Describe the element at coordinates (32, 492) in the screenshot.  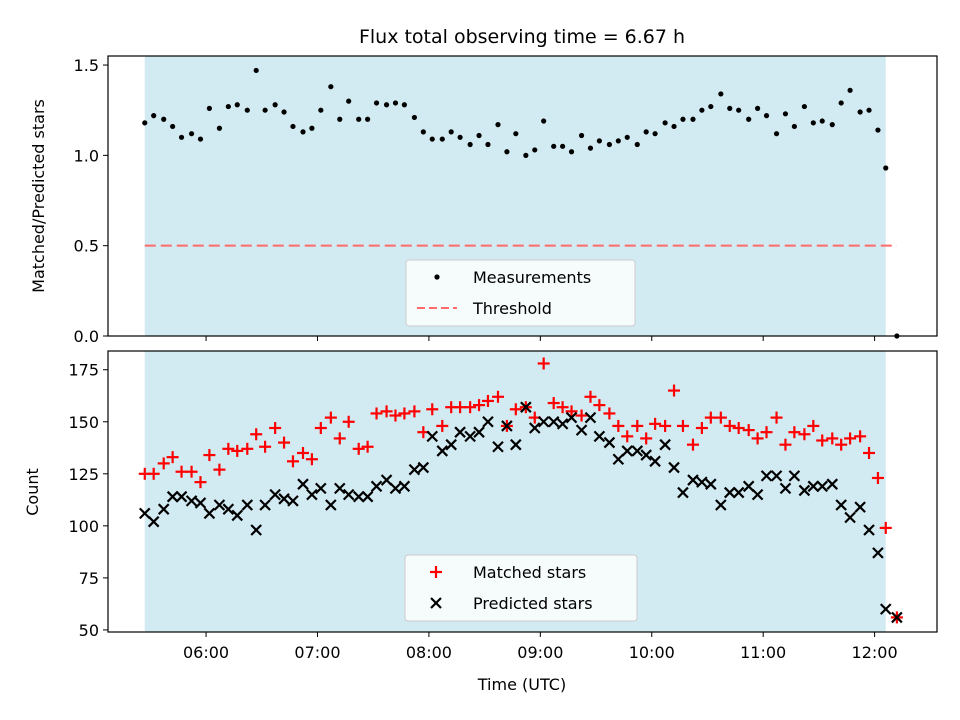
I see `count-y-axis-label: Count` at that location.